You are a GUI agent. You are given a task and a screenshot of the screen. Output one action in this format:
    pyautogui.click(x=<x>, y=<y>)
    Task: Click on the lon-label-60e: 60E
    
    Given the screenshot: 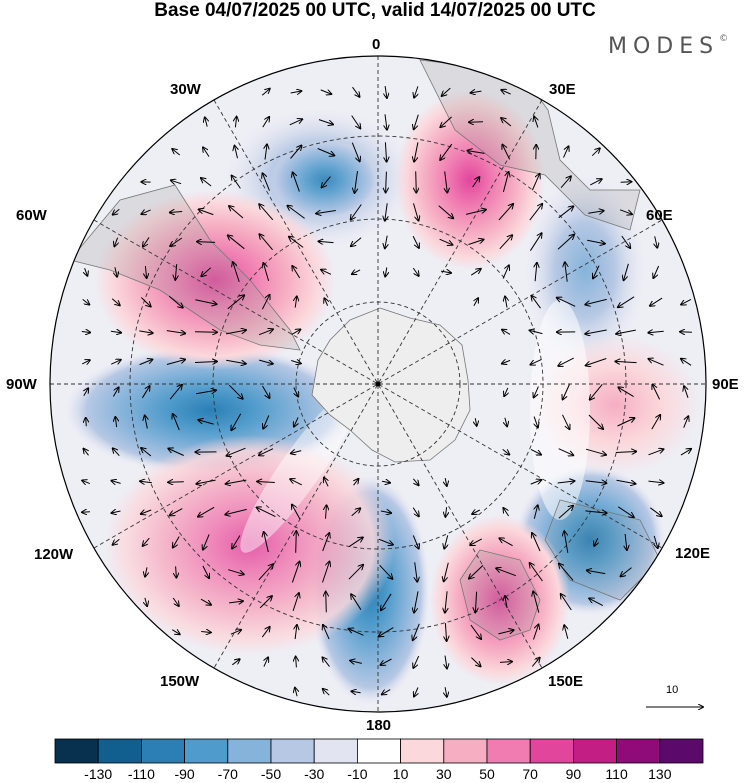 What is the action you would take?
    pyautogui.click(x=659, y=215)
    